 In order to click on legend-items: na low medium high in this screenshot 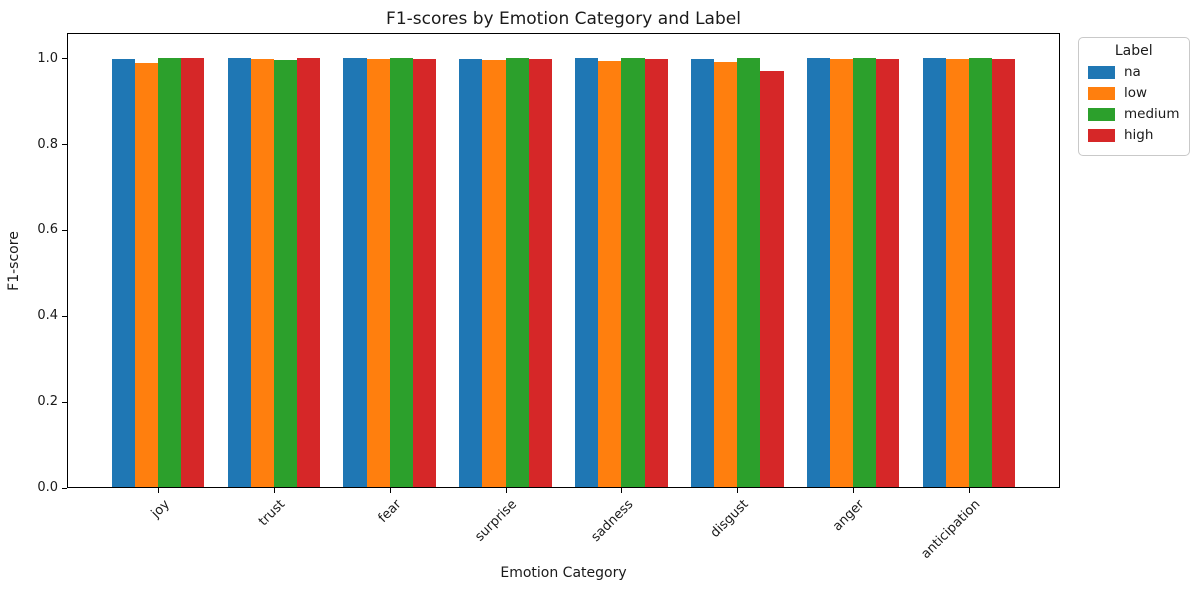, I will do `click(1133, 103)`.